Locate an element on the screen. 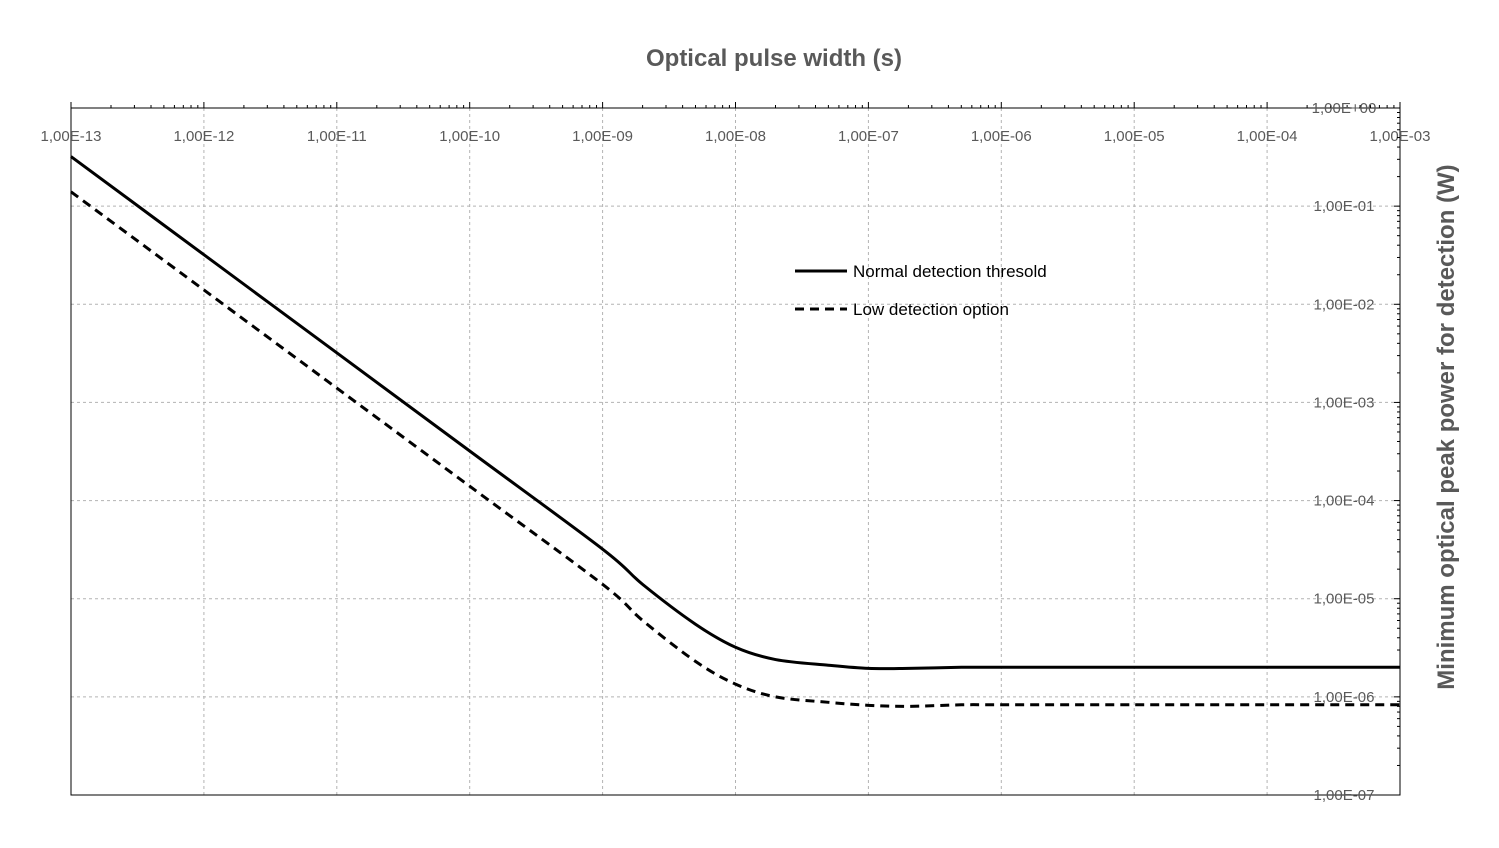 The height and width of the screenshot is (848, 1499). y-tick-label: 1,00E-05 is located at coordinates (1344, 599).